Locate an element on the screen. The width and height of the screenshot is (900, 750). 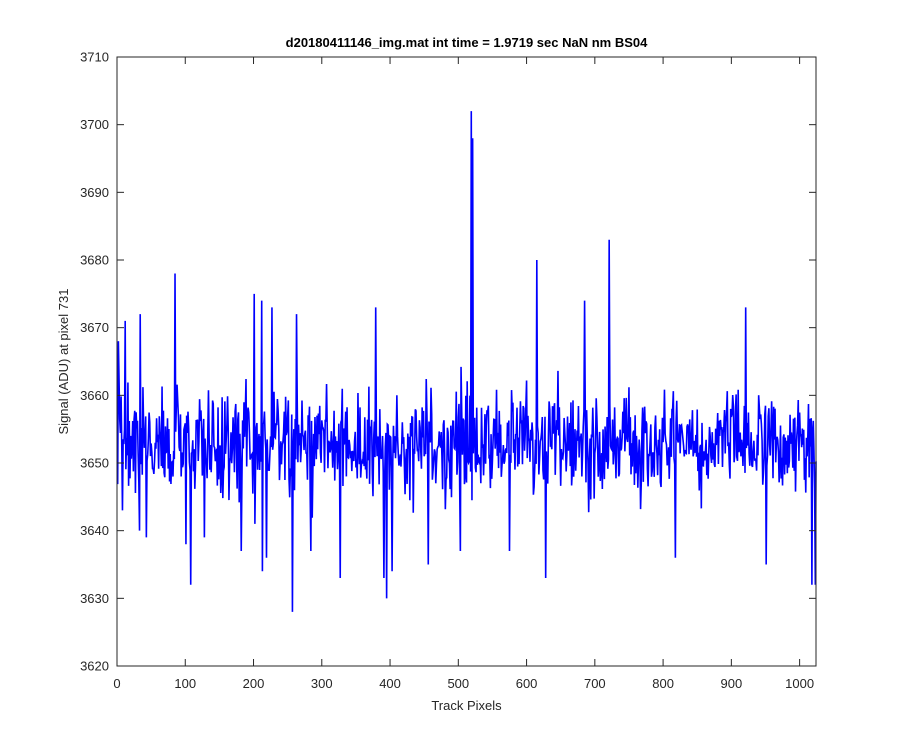
y-tick-label: 3650 is located at coordinates (94, 463).